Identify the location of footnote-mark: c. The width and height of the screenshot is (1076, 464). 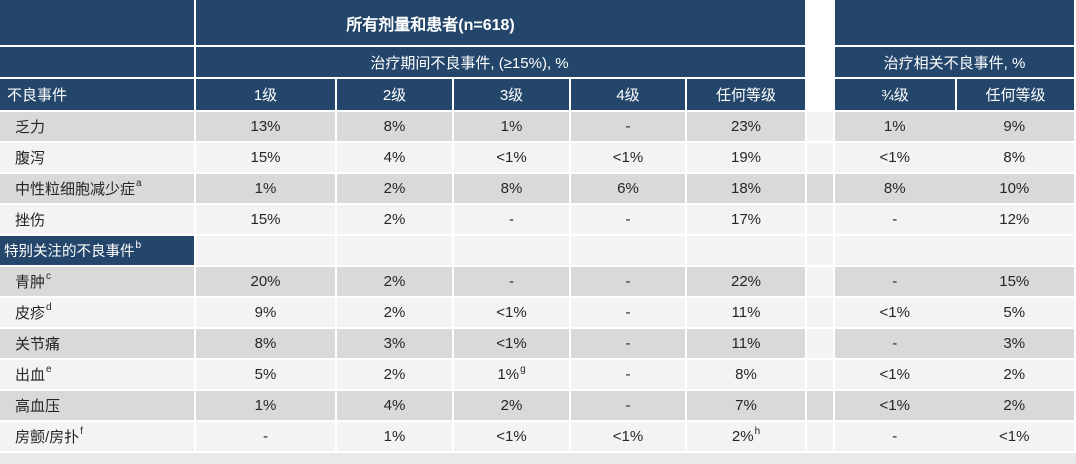
(49, 276).